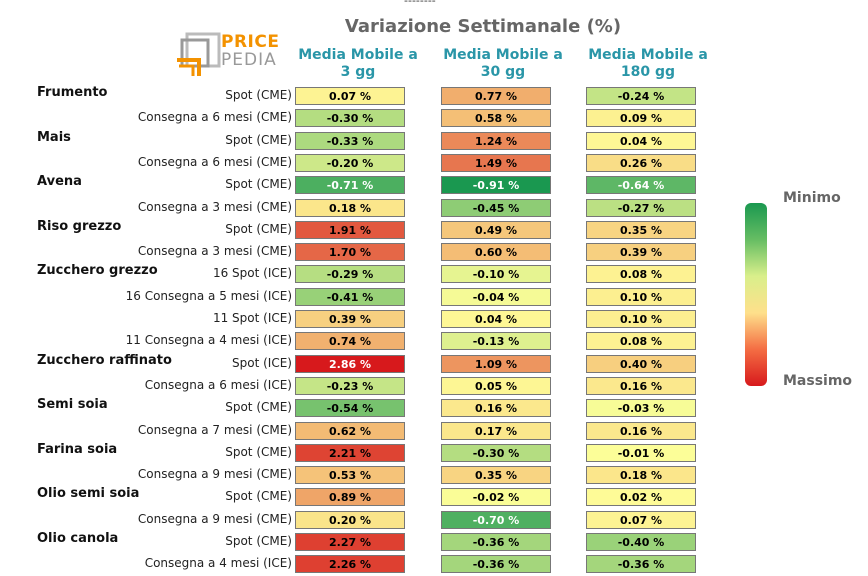  Describe the element at coordinates (641, 185) in the screenshot. I see `heatmap-cell: -0.64 %` at that location.